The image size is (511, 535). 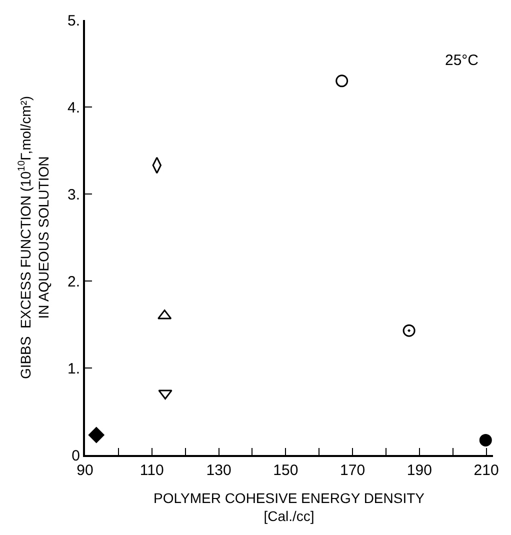 What do you see at coordinates (353, 470) in the screenshot?
I see `x-tick-label: 170` at bounding box center [353, 470].